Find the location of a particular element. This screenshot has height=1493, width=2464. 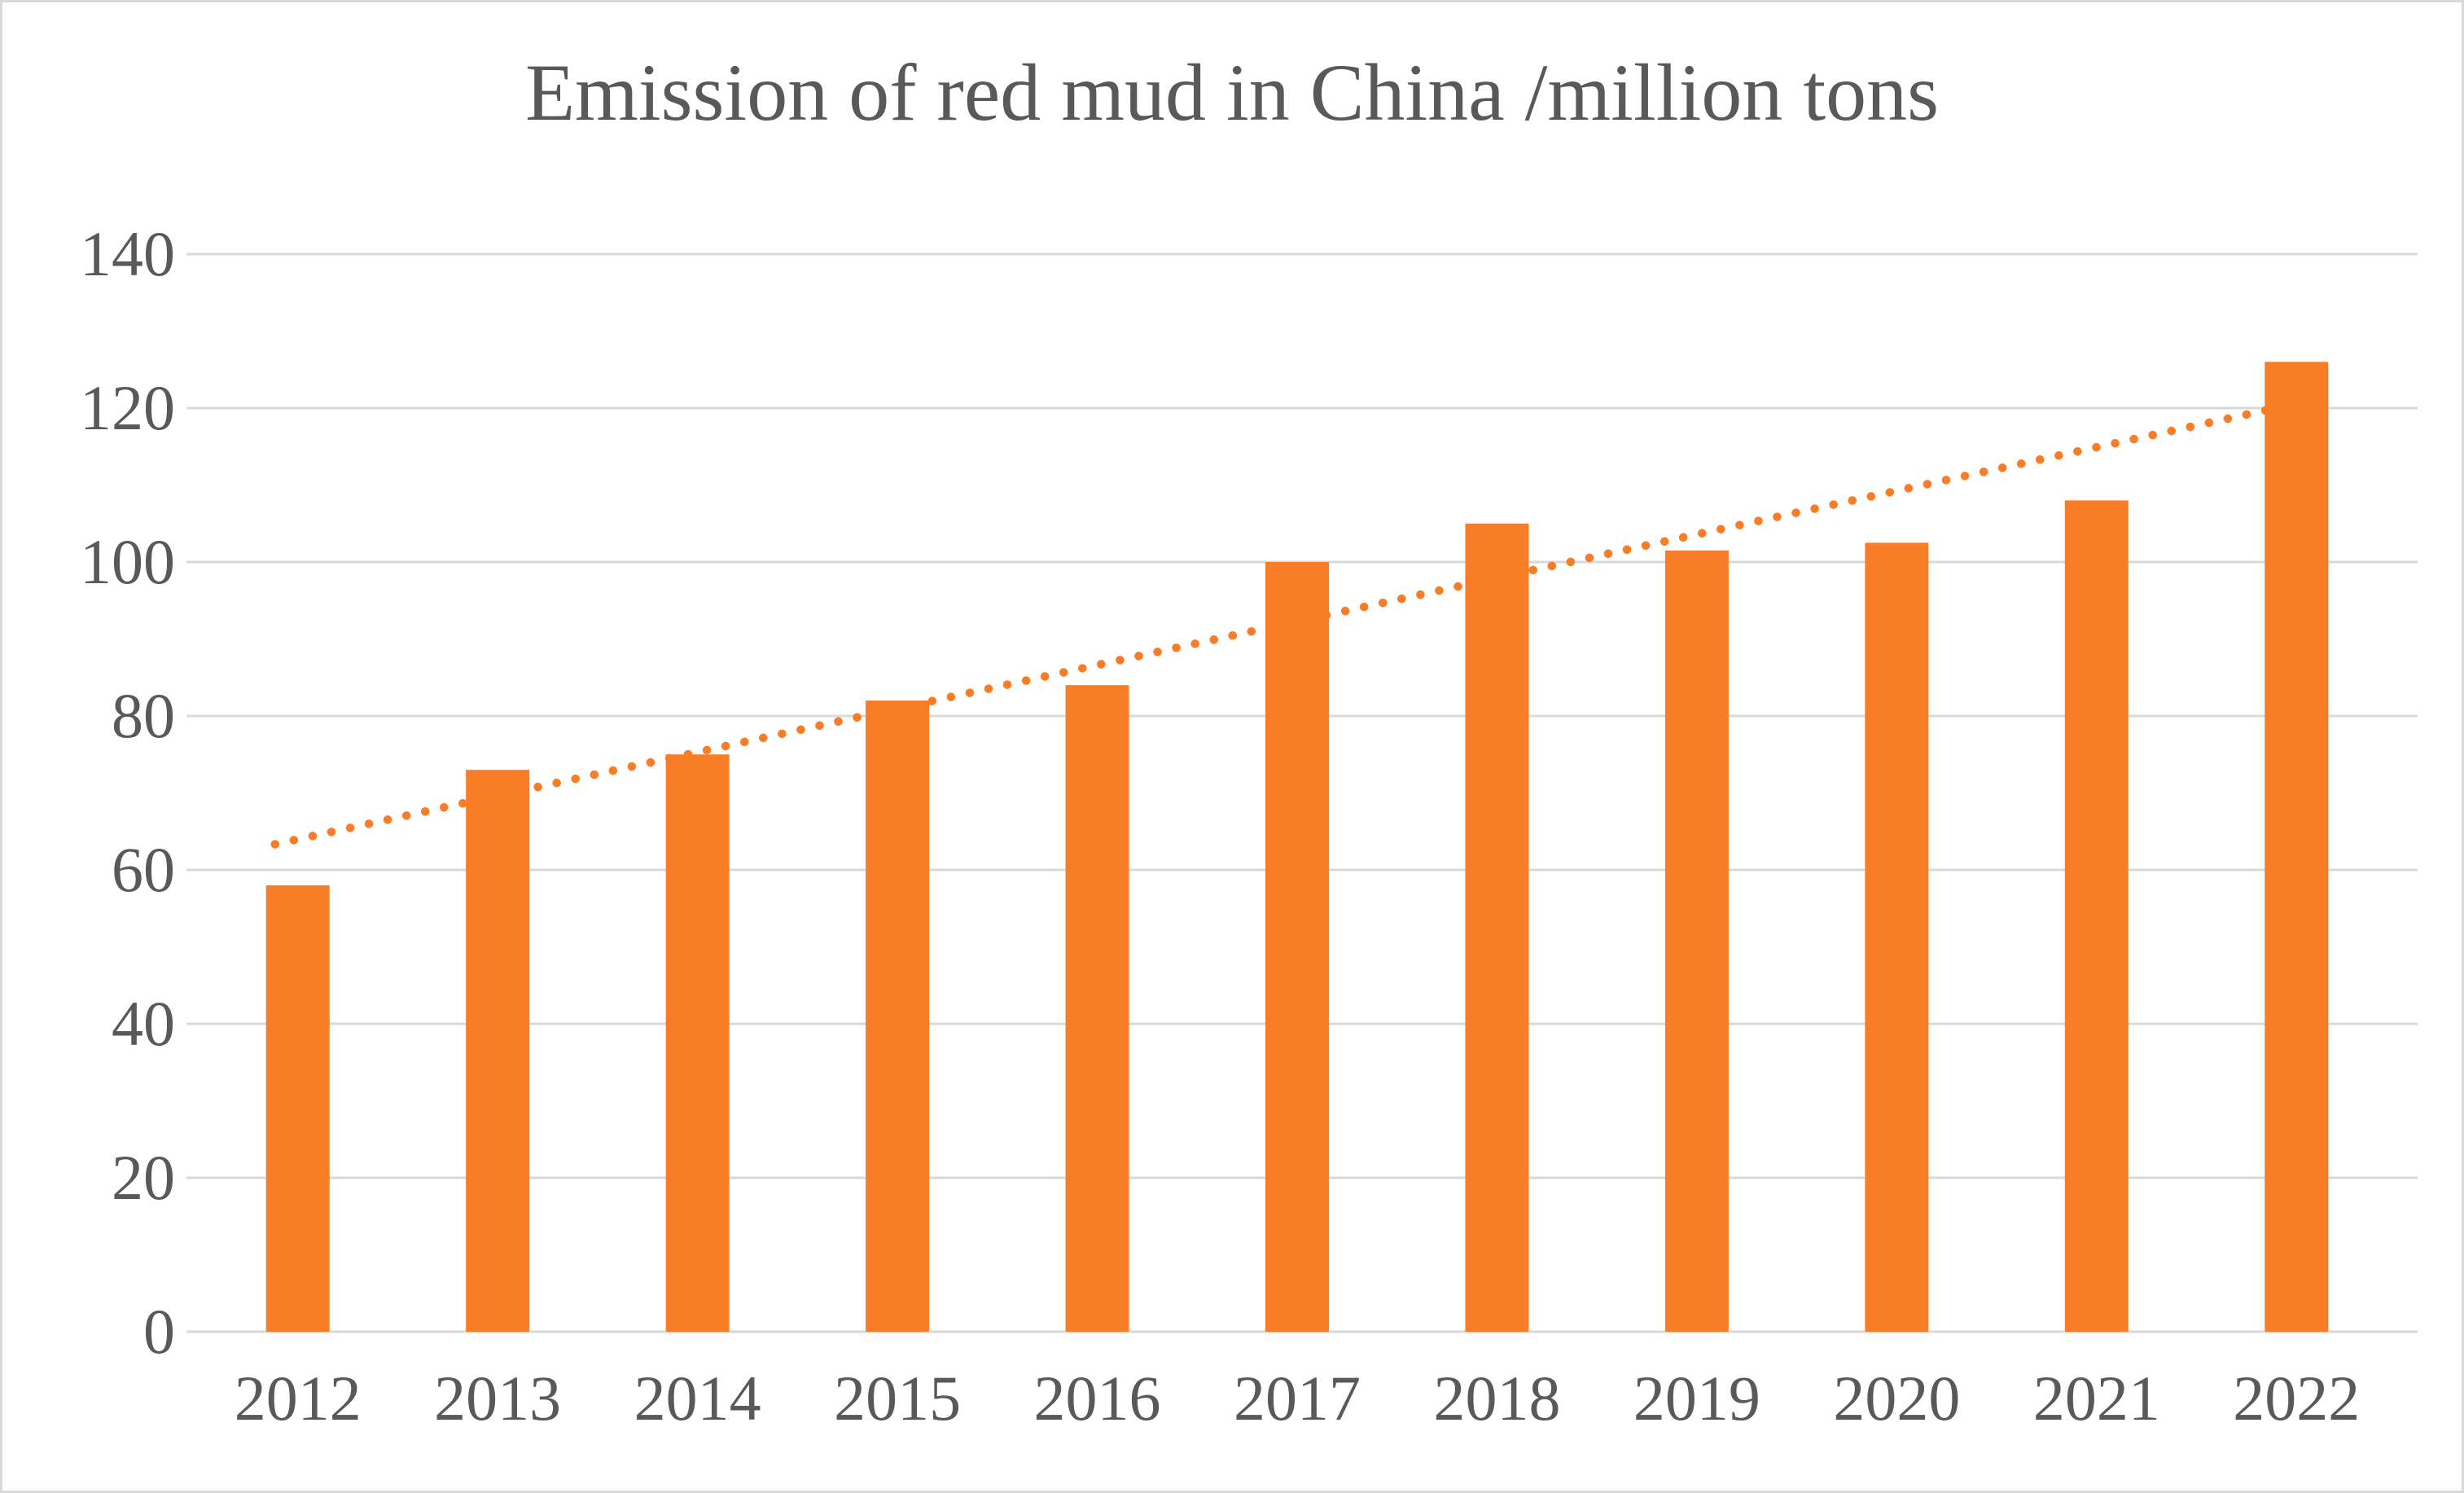

bar-2016 is located at coordinates (1097, 1009).